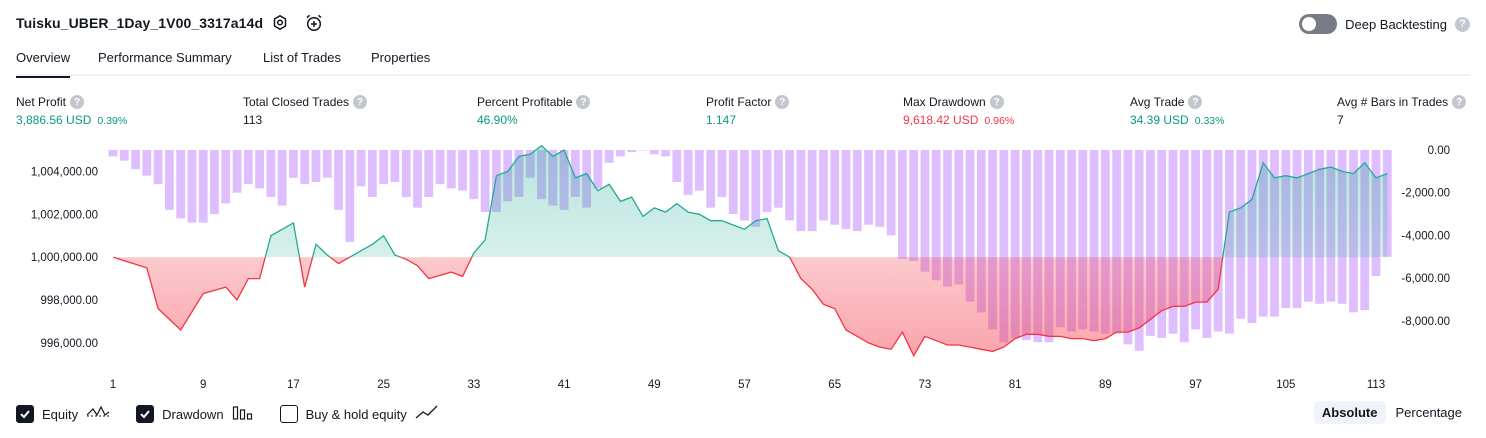 The height and width of the screenshot is (438, 1486). What do you see at coordinates (71, 111) in the screenshot?
I see `metric-net-profit: Net Profit? 3,886.56 USD 0.39%` at bounding box center [71, 111].